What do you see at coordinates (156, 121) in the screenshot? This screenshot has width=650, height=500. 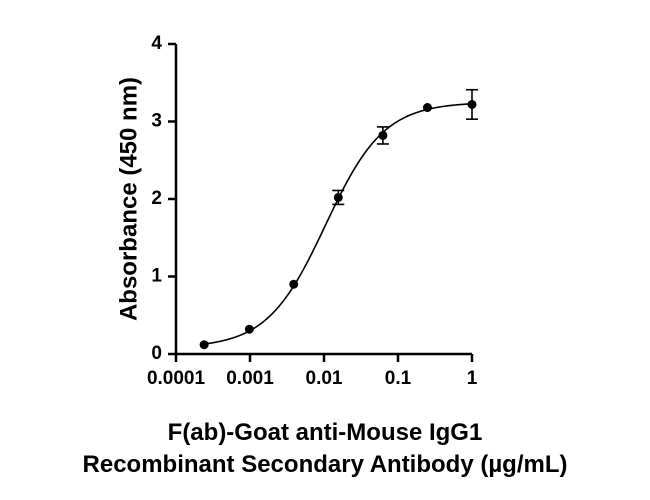 I see `y-tick-label: 3` at bounding box center [156, 121].